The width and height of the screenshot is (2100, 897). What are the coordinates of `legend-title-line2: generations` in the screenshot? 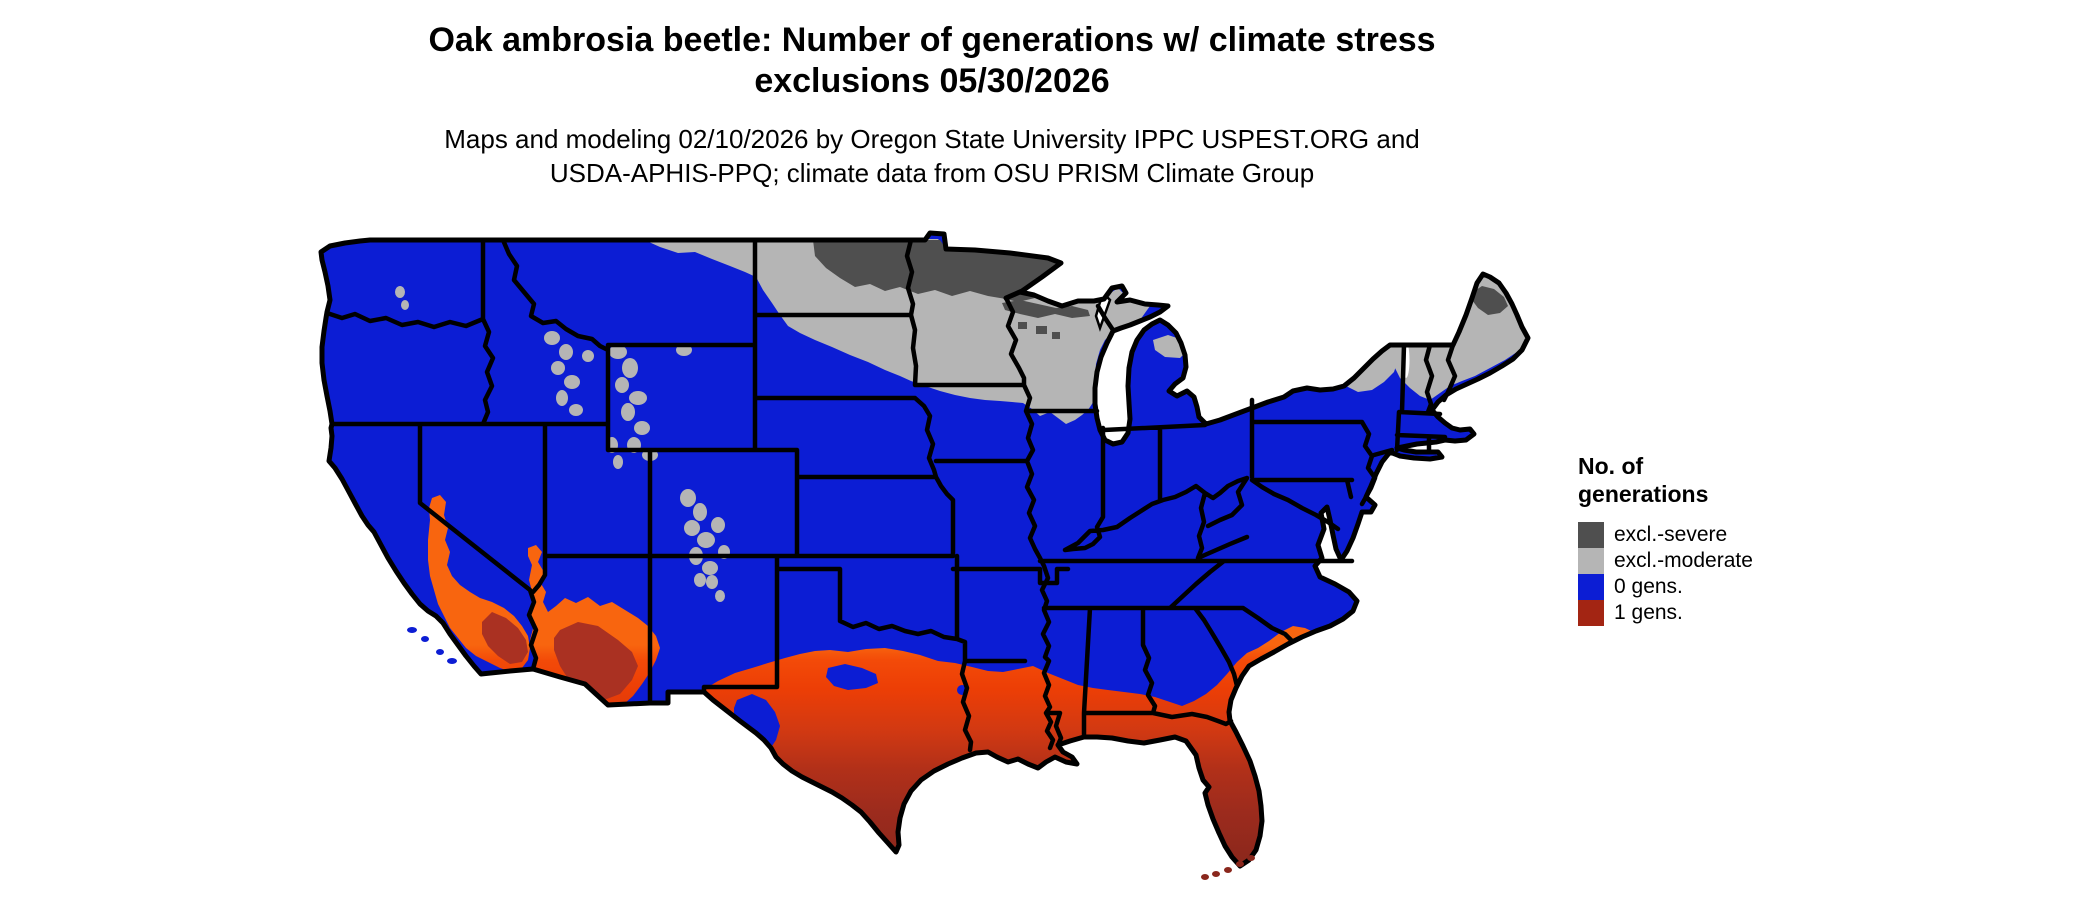 It's located at (1643, 494).